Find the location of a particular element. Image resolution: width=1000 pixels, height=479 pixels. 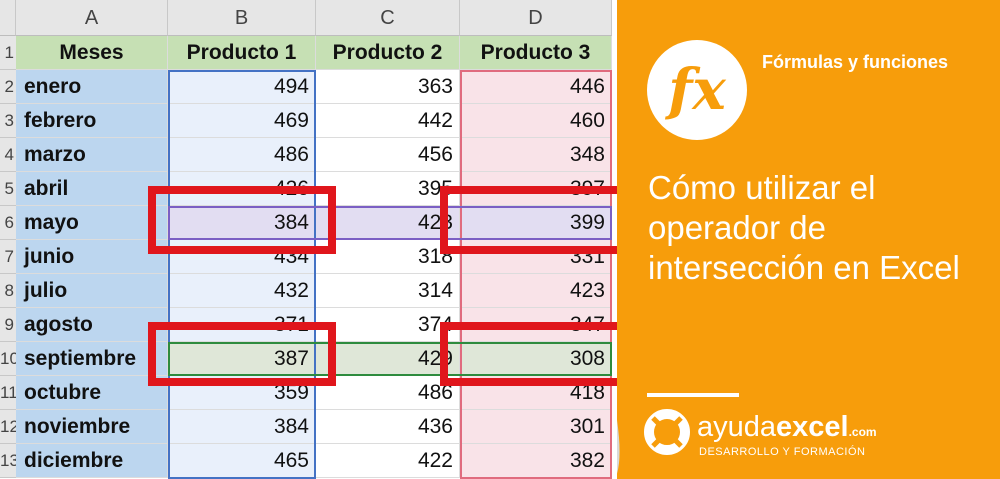

header-cell-a: Meses is located at coordinates (92, 53).